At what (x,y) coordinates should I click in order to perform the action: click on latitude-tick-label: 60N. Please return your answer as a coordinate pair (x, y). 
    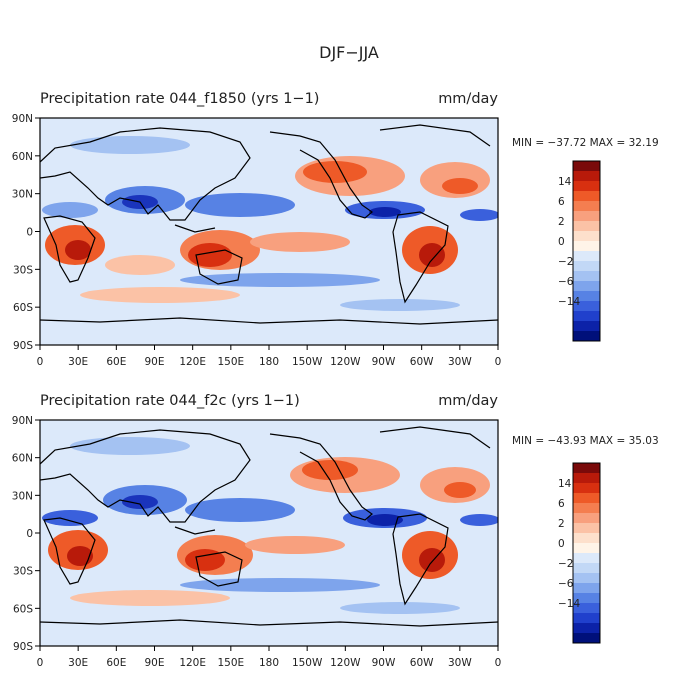
    Looking at the image, I should click on (22, 157).